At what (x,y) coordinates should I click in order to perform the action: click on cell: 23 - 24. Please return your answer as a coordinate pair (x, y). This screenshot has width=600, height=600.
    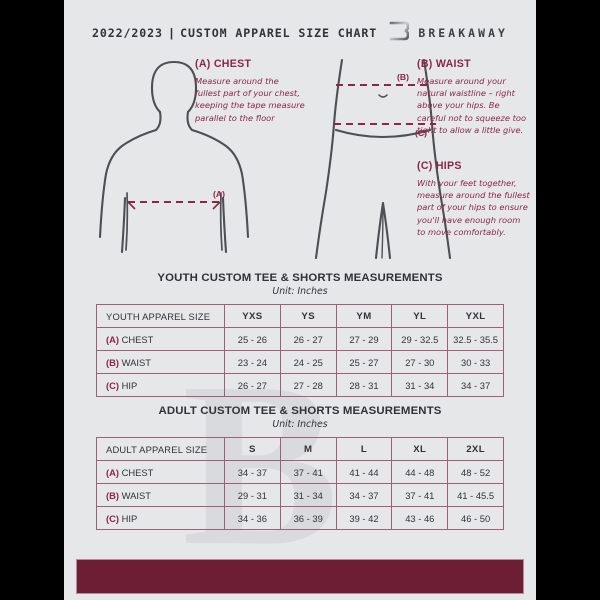
    Looking at the image, I should click on (252, 362).